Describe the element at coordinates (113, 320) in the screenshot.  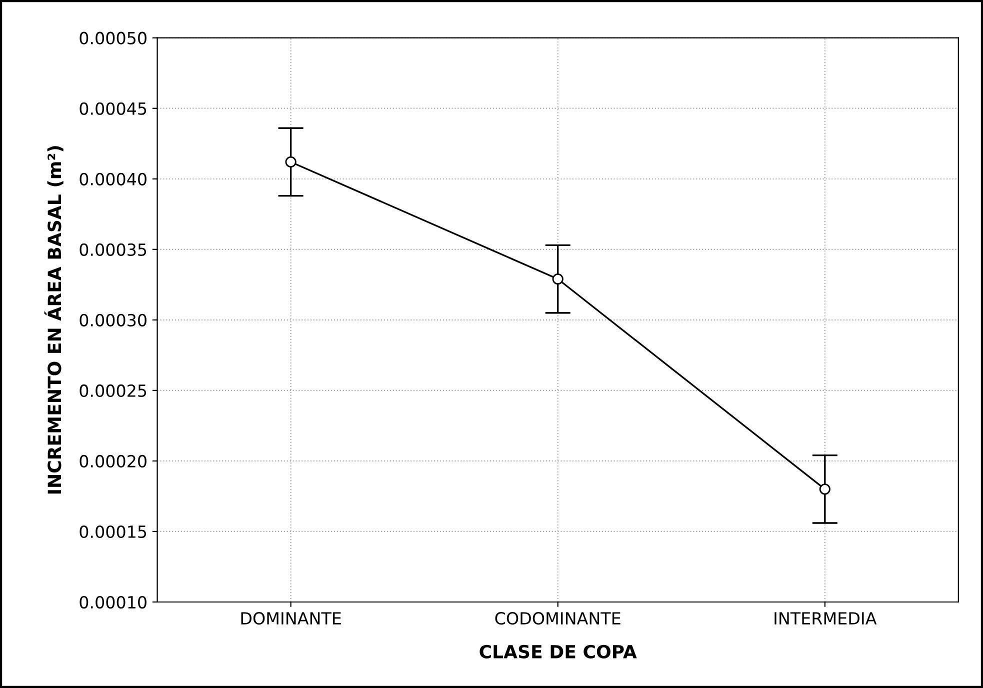
I see `y-tick-label: 0.00030` at that location.